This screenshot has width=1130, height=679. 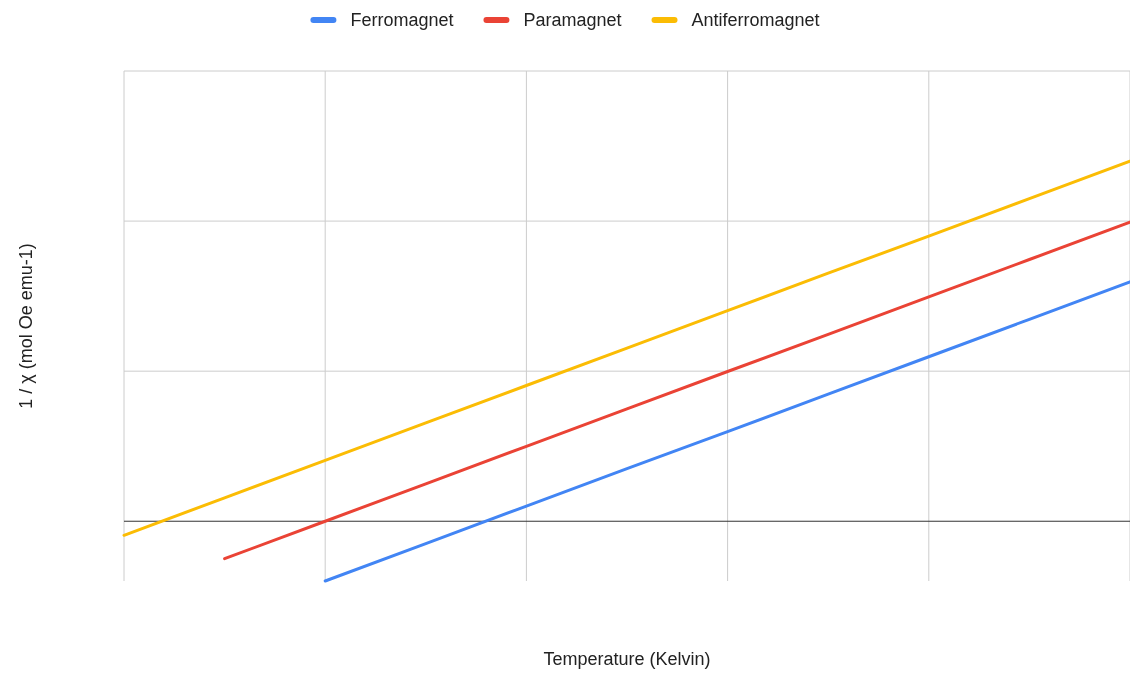 What do you see at coordinates (26, 326) in the screenshot?
I see `y-axis-title: 1 / χ (mol Oe emu-1)` at bounding box center [26, 326].